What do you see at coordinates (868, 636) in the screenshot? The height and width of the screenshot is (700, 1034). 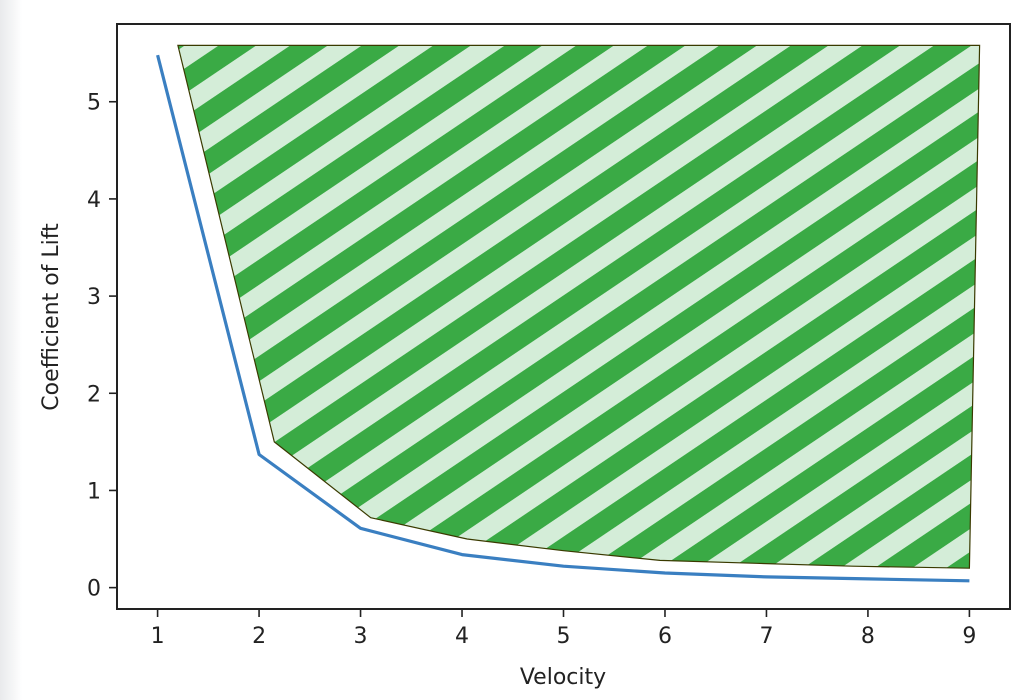 I see `x-tick-label: 8` at bounding box center [868, 636].